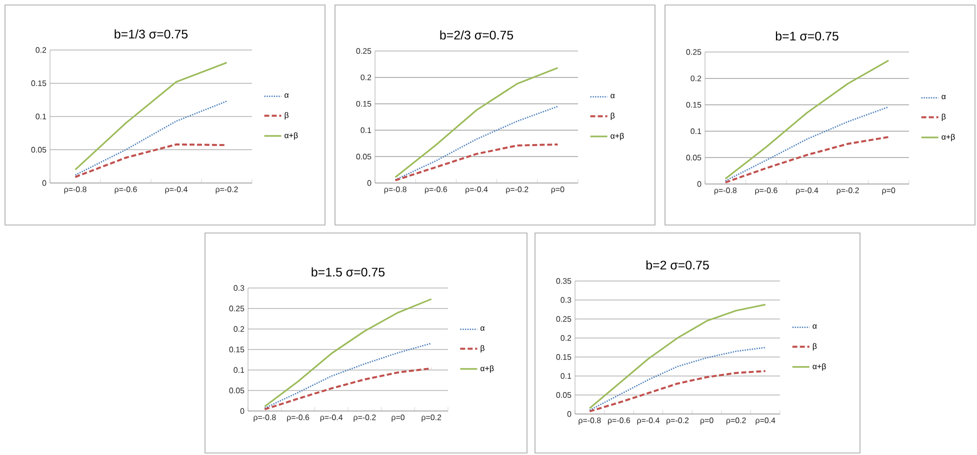 The image size is (977, 455). Describe the element at coordinates (151, 34) in the screenshot. I see `chart-title: b=1/3 σ=0.75` at that location.